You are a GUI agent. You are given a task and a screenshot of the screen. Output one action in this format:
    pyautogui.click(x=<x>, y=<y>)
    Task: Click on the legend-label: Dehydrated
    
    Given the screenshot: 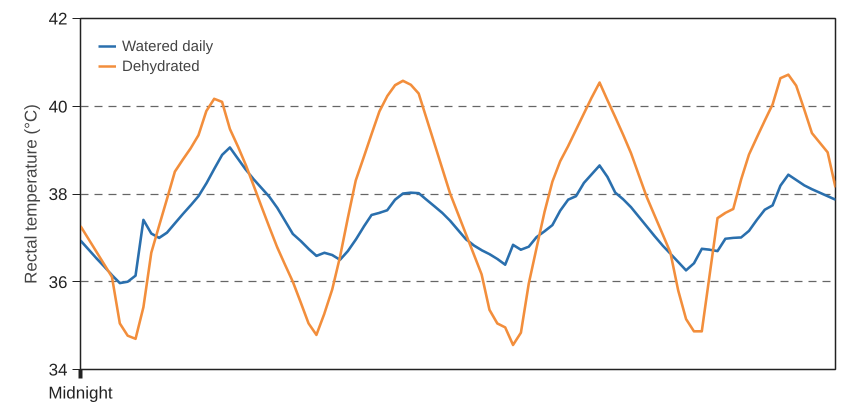 What is the action you would take?
    pyautogui.click(x=161, y=66)
    